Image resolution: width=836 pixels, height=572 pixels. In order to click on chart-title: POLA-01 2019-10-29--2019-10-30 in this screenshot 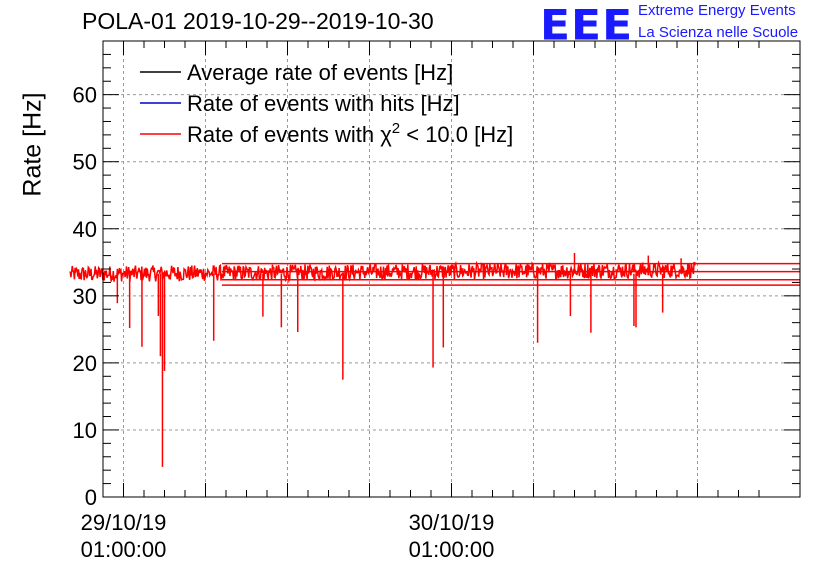, I will do `click(258, 21)`.